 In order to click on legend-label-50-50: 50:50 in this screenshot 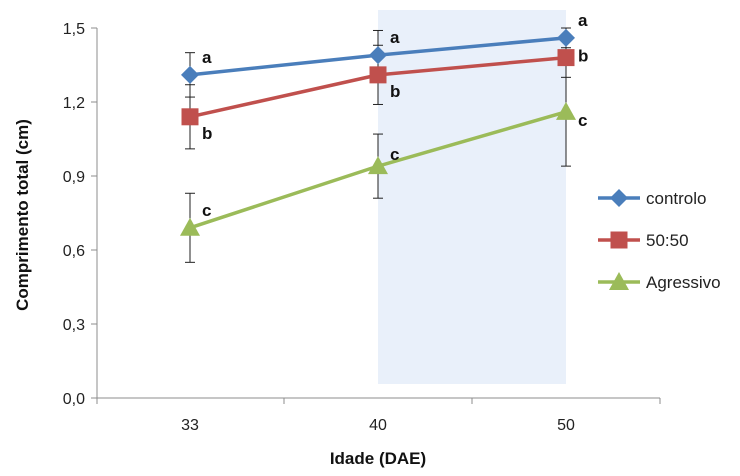, I will do `click(667, 240)`.